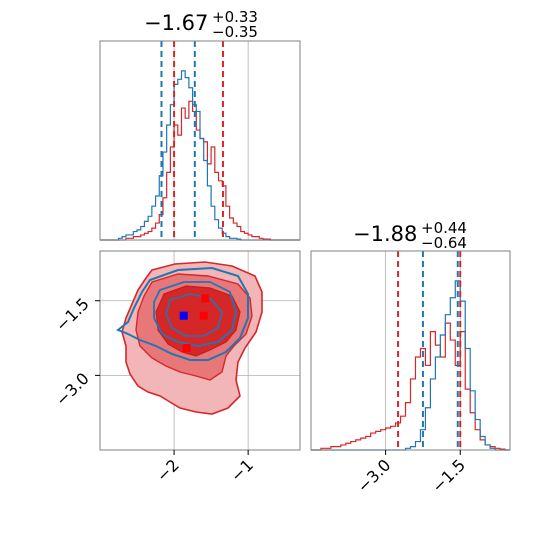  I want to click on title-y-plus: +0.44, so click(444, 228).